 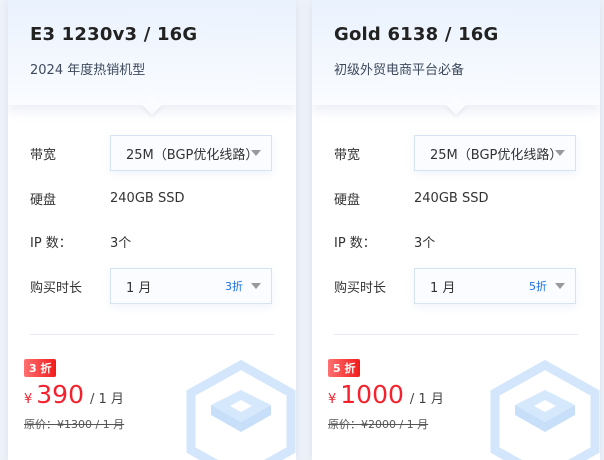 I want to click on price-value: 1000, so click(x=372, y=394).